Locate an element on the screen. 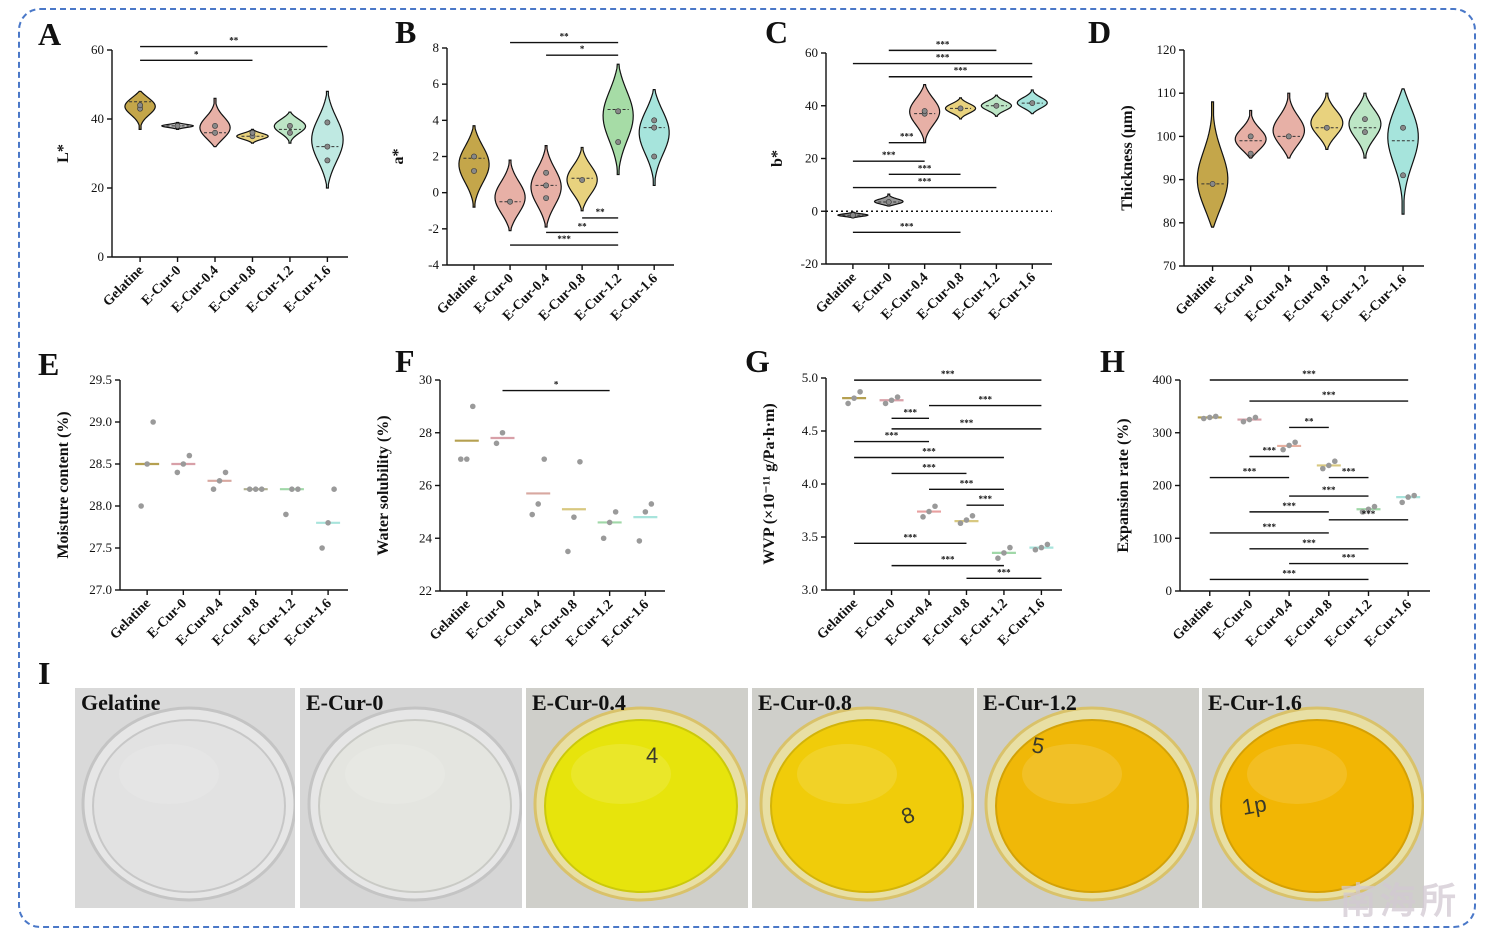 The width and height of the screenshot is (1500, 942). y-axis-title: Expansion rate (%) is located at coordinates (1123, 485).